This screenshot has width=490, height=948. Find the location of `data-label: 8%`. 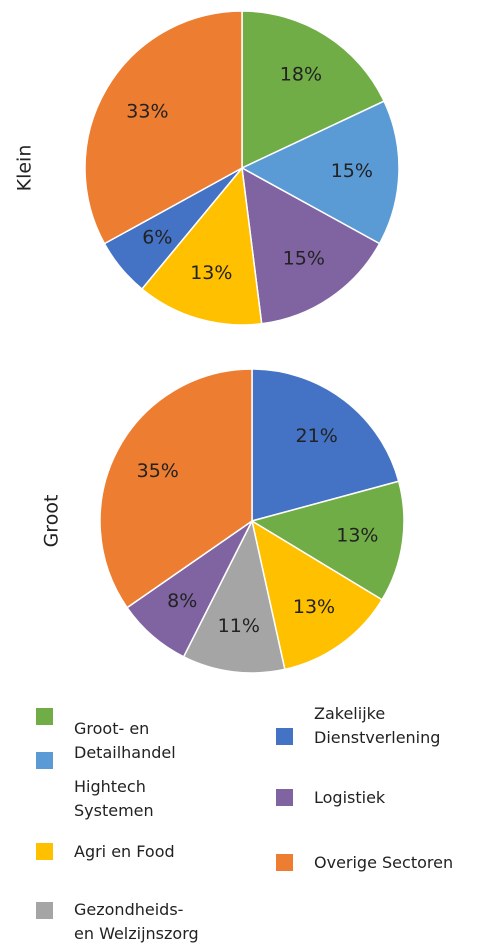

data-label: 8% is located at coordinates (182, 601).